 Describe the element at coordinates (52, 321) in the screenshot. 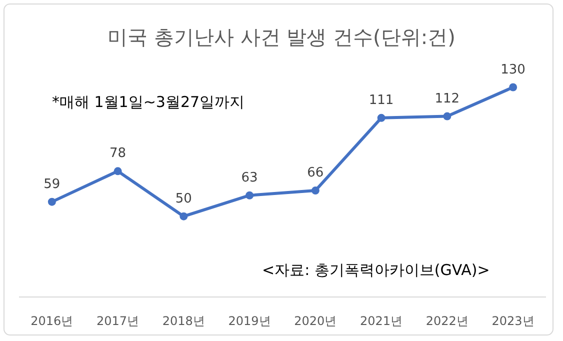

I see `x-tick-label: 2016년` at that location.